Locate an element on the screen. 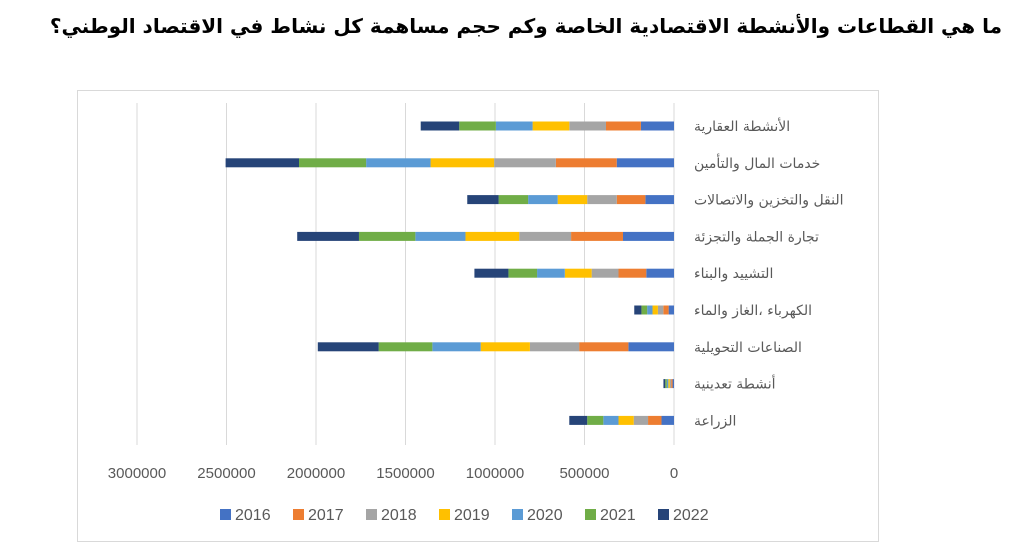 This screenshot has height=547, width=1015. x-tick-label: 3000000 is located at coordinates (137, 473).